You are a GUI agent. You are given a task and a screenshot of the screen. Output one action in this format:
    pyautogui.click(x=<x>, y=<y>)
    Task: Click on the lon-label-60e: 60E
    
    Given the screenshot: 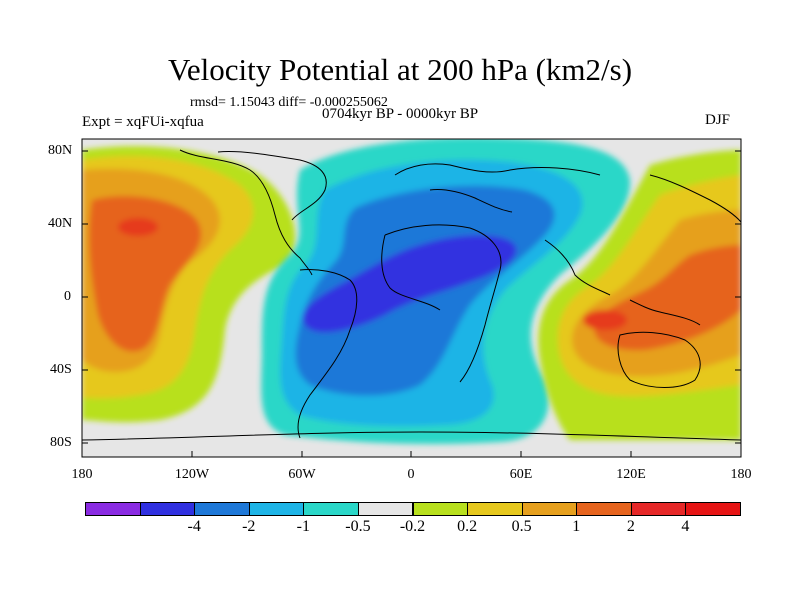 What is the action you would take?
    pyautogui.click(x=521, y=474)
    